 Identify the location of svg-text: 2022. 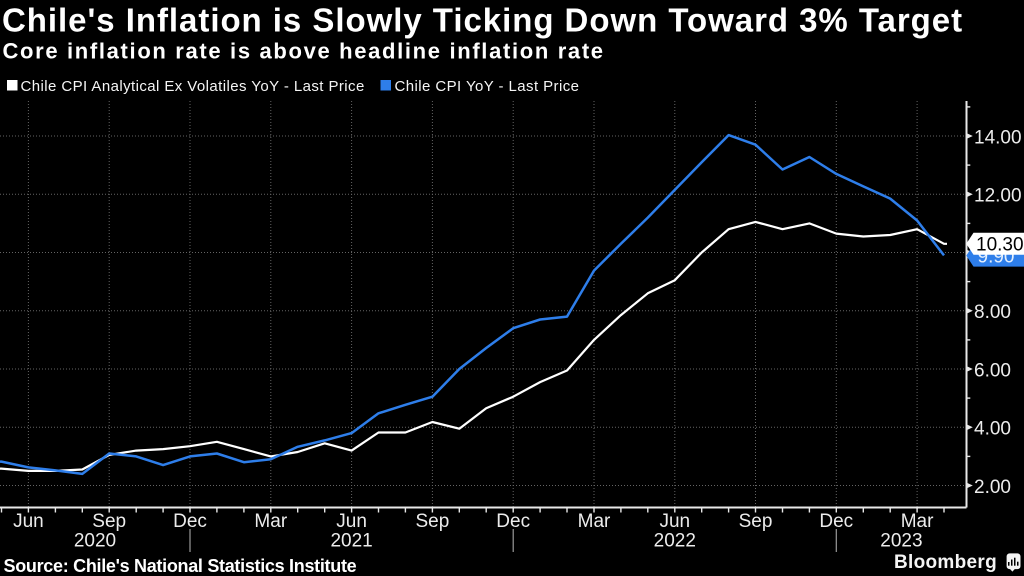
(675, 541).